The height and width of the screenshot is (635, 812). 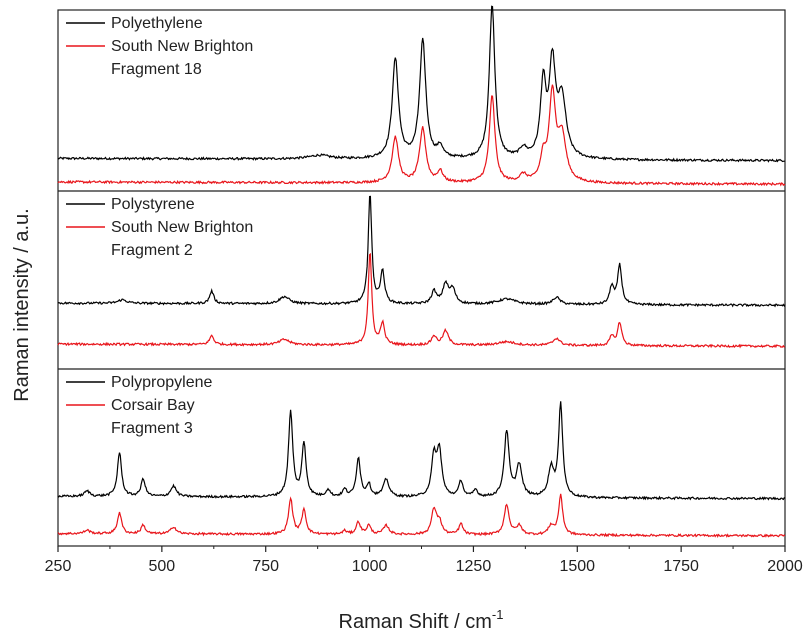 I want to click on x-tick-label: 750, so click(x=265, y=566).